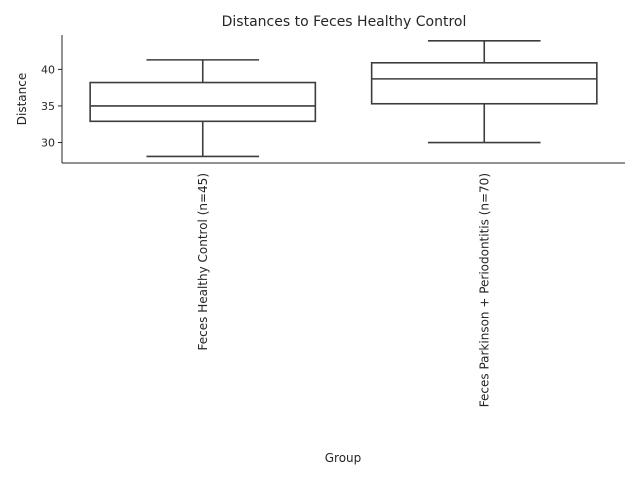  I want to click on y-ticks: 30 35 40, so click(51, 106).